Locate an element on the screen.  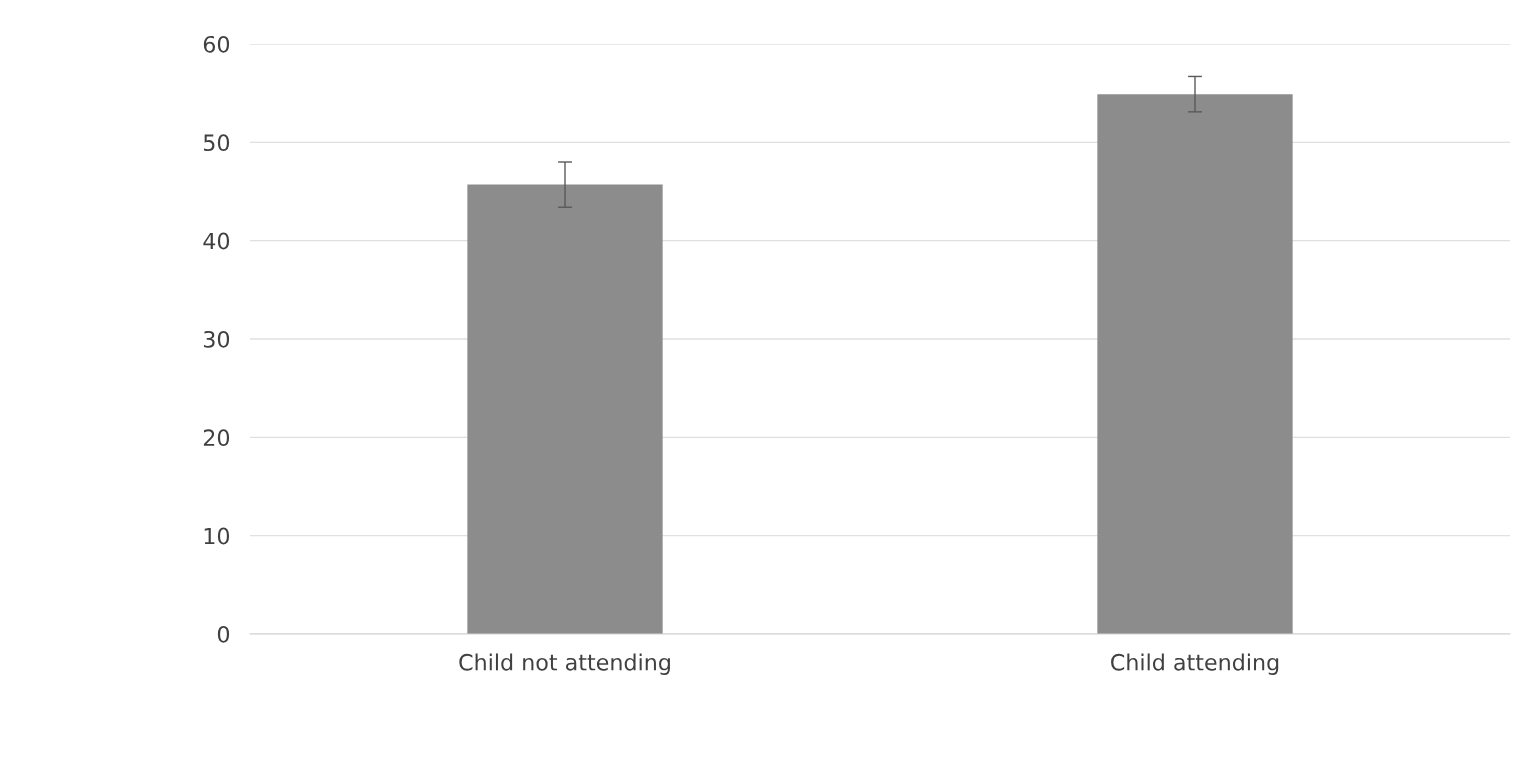
y-tick-label: 10 is located at coordinates (217, 536).